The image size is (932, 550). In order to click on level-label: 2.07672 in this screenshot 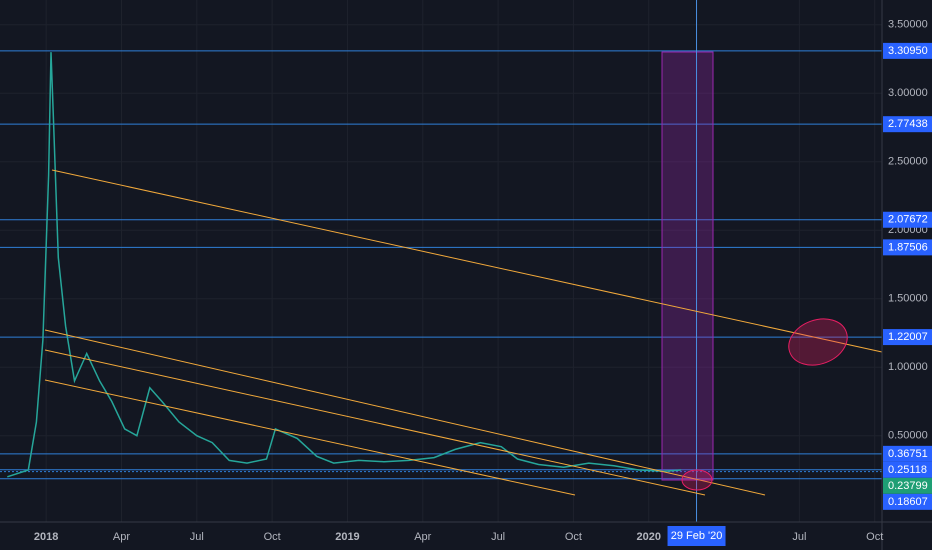, I will do `click(908, 220)`.